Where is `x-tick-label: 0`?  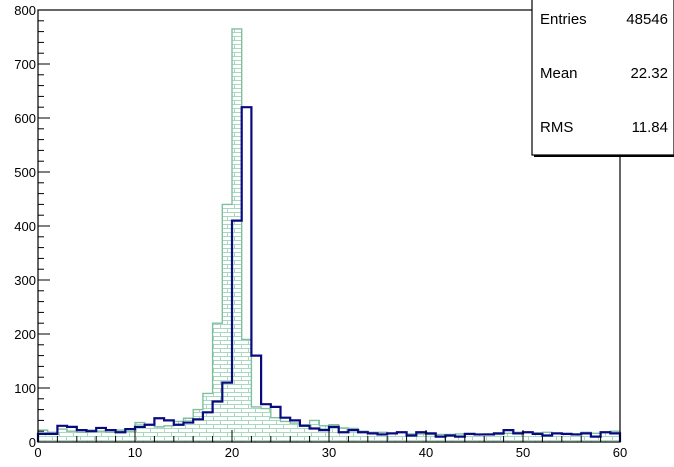
x-tick-label: 0 is located at coordinates (37, 452).